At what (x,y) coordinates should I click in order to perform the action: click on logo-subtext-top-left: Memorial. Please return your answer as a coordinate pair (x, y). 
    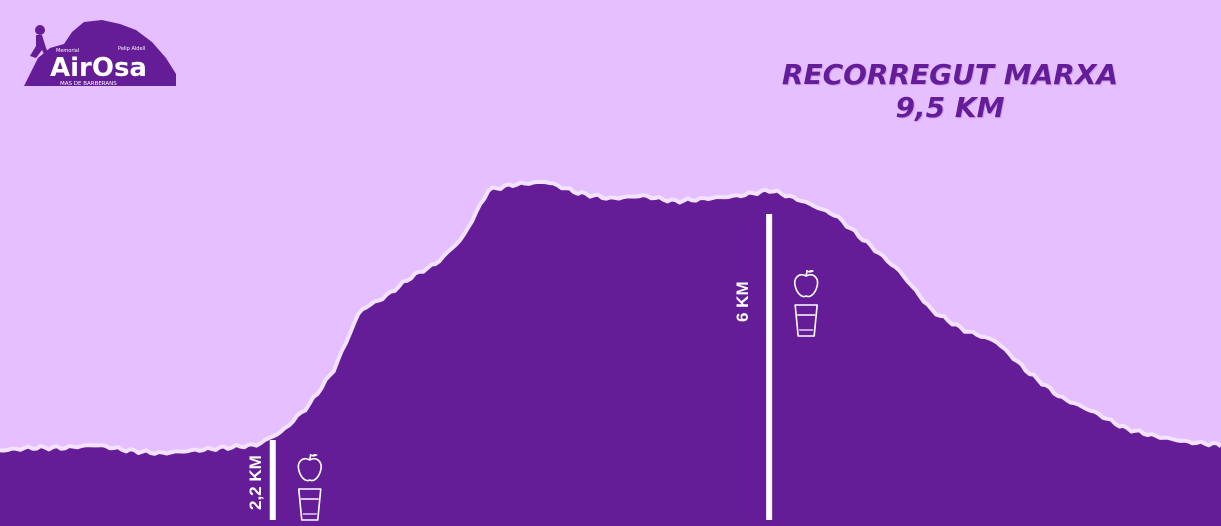
    Looking at the image, I should click on (67, 51).